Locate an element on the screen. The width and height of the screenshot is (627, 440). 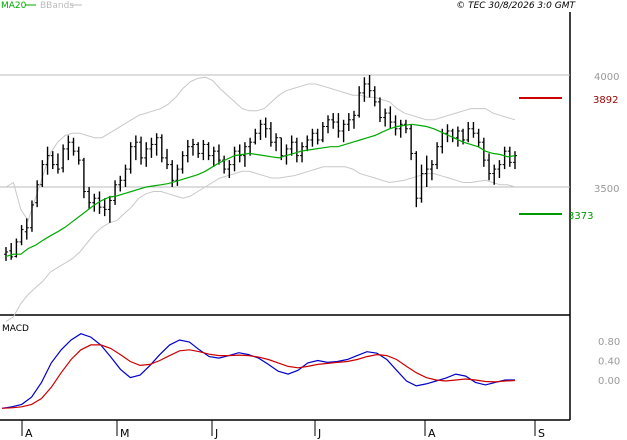
macd-panel is located at coordinates (258, 371).